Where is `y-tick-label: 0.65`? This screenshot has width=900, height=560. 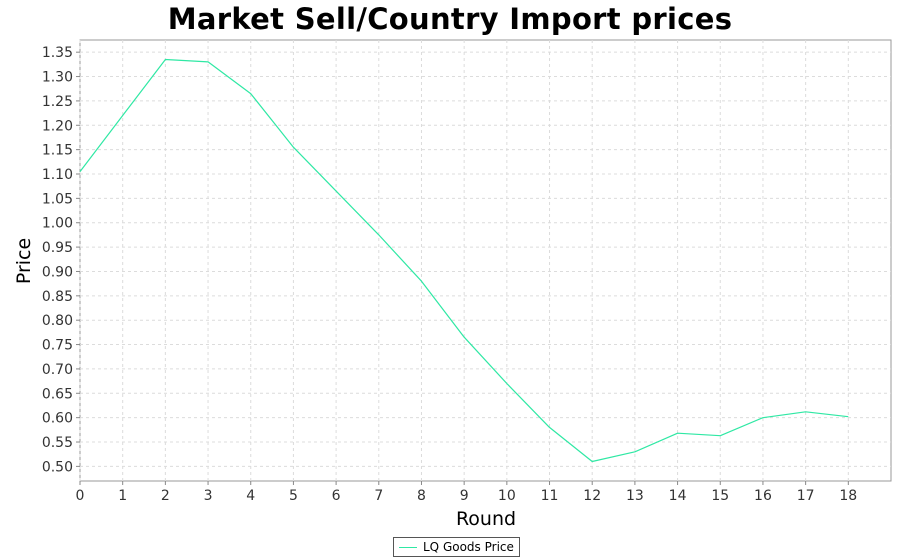
y-tick-label: 0.65 is located at coordinates (57, 394).